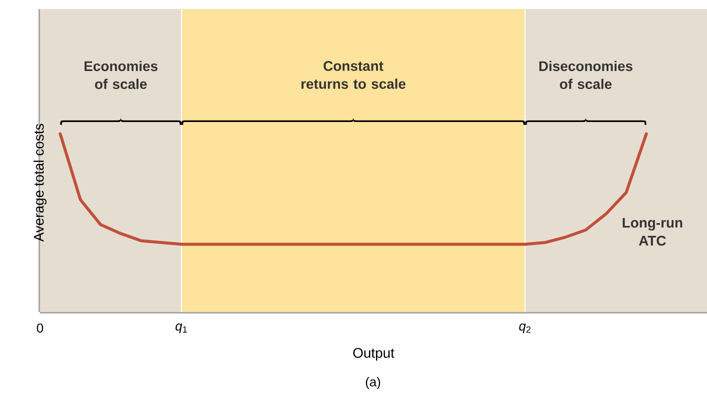 The width and height of the screenshot is (707, 401). I want to click on text: (a), so click(373, 383).